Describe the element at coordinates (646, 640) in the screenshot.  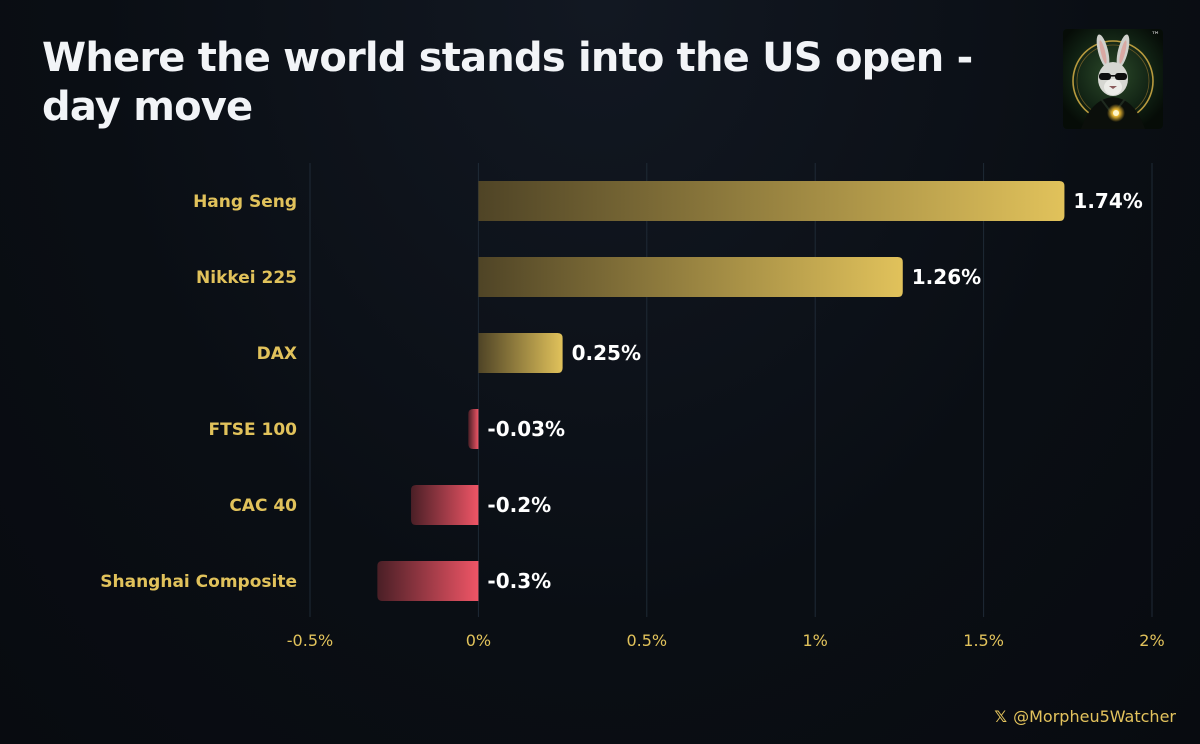
I see `x-tick-label: 0.5%` at that location.